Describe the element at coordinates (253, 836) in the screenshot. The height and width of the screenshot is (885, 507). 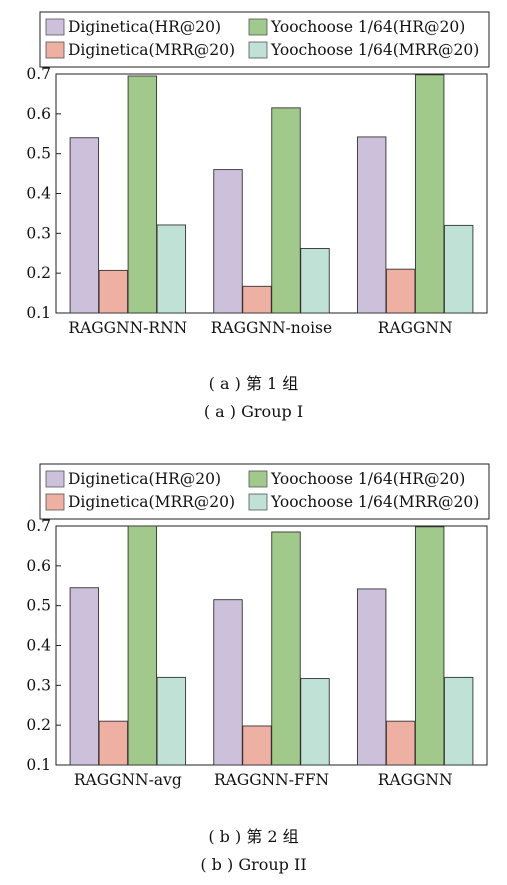
I see `caption-cn-group-2: ( b ) 第 2 组` at that location.